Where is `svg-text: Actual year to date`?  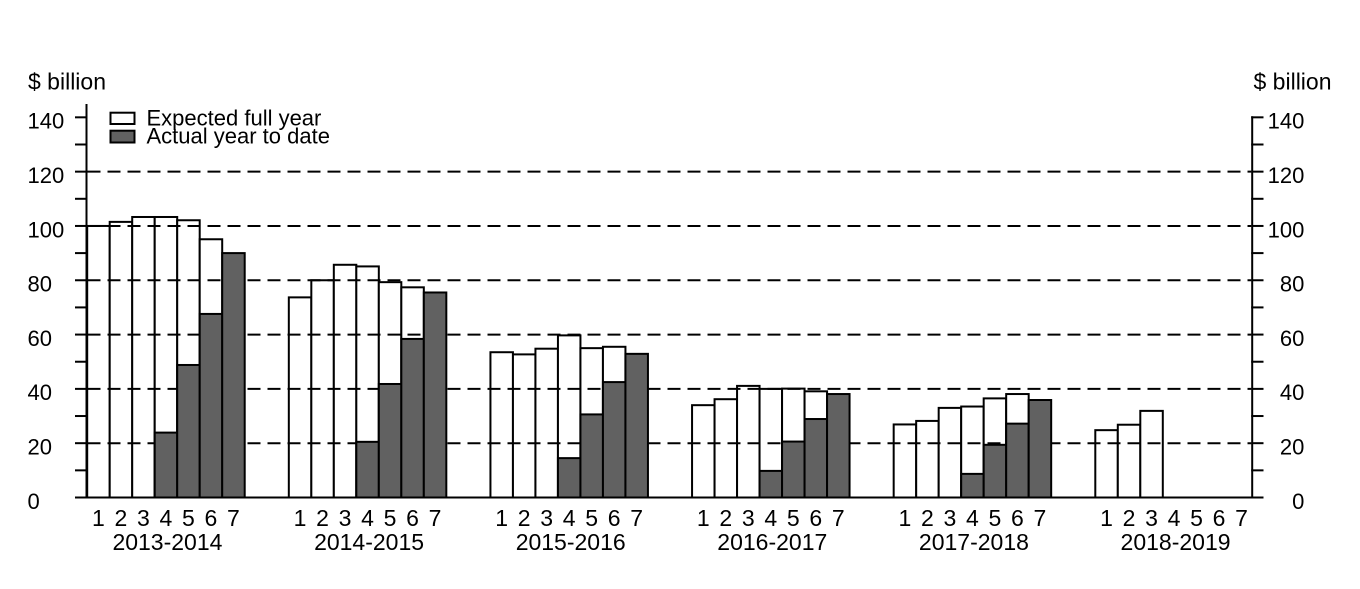
svg-text: Actual year to date is located at coordinates (238, 136).